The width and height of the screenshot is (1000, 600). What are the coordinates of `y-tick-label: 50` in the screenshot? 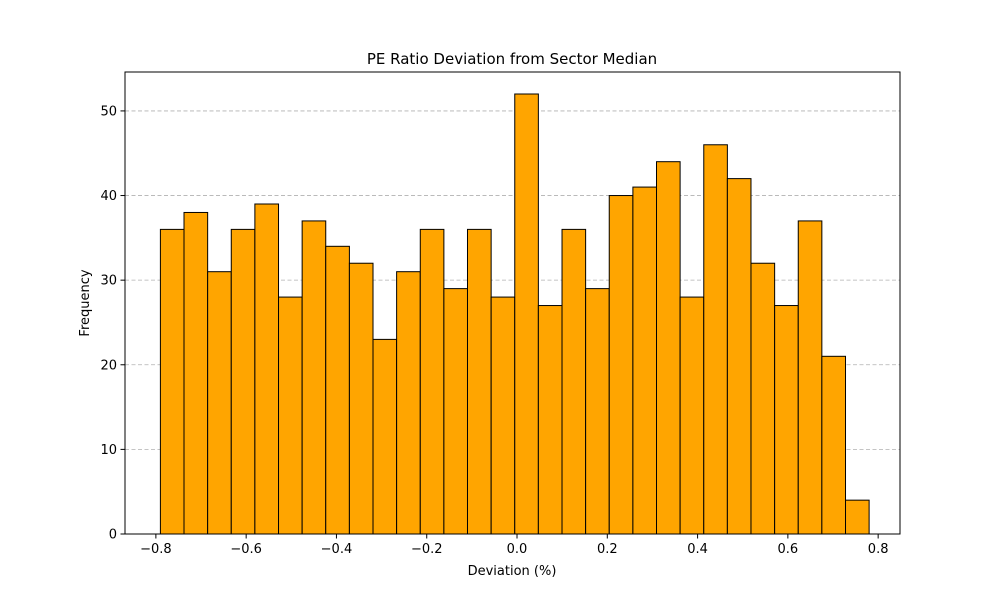 It's located at (108, 111).